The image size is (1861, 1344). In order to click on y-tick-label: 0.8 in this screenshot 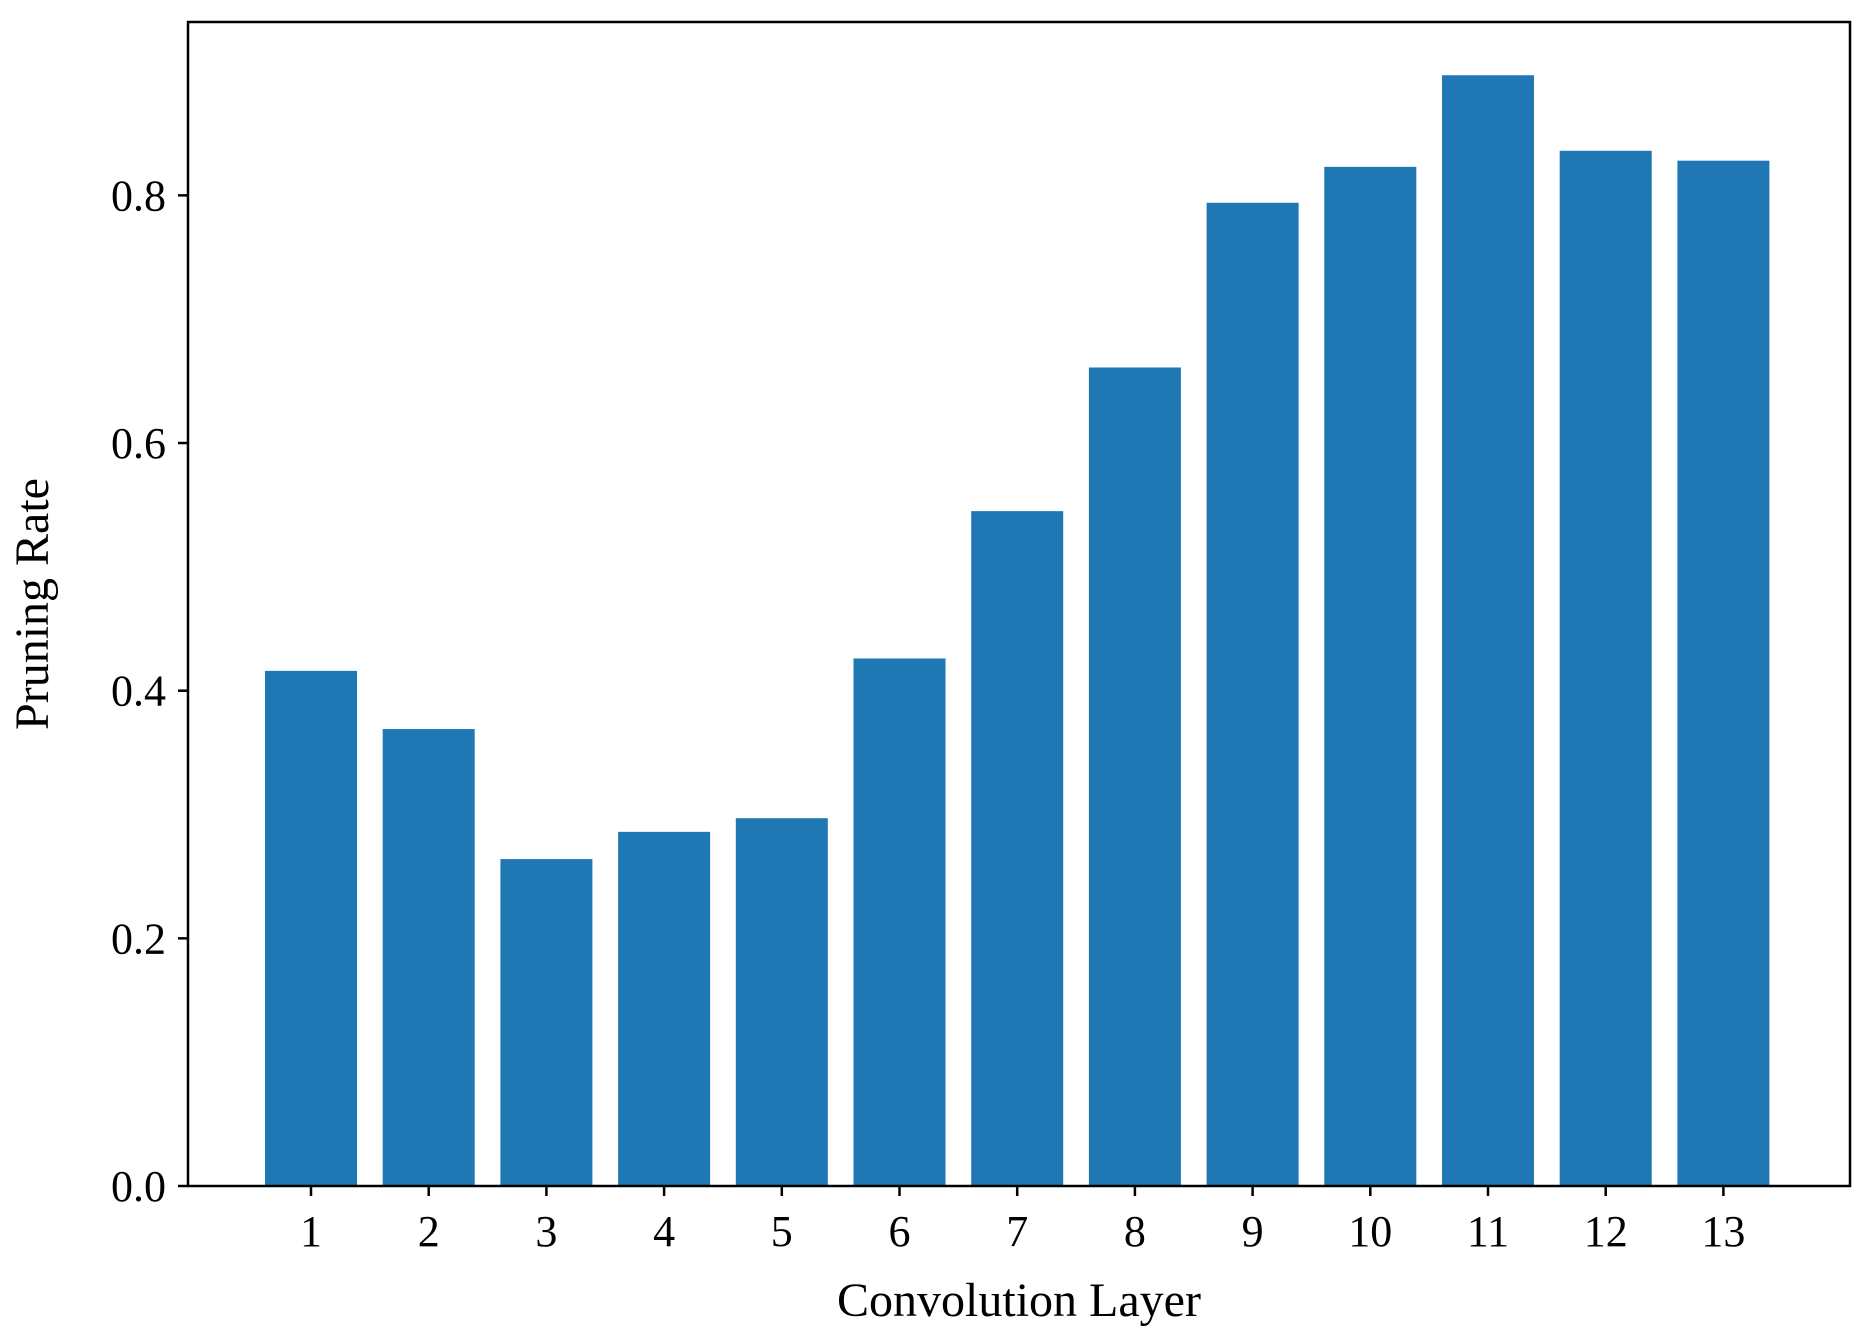, I will do `click(138, 195)`.